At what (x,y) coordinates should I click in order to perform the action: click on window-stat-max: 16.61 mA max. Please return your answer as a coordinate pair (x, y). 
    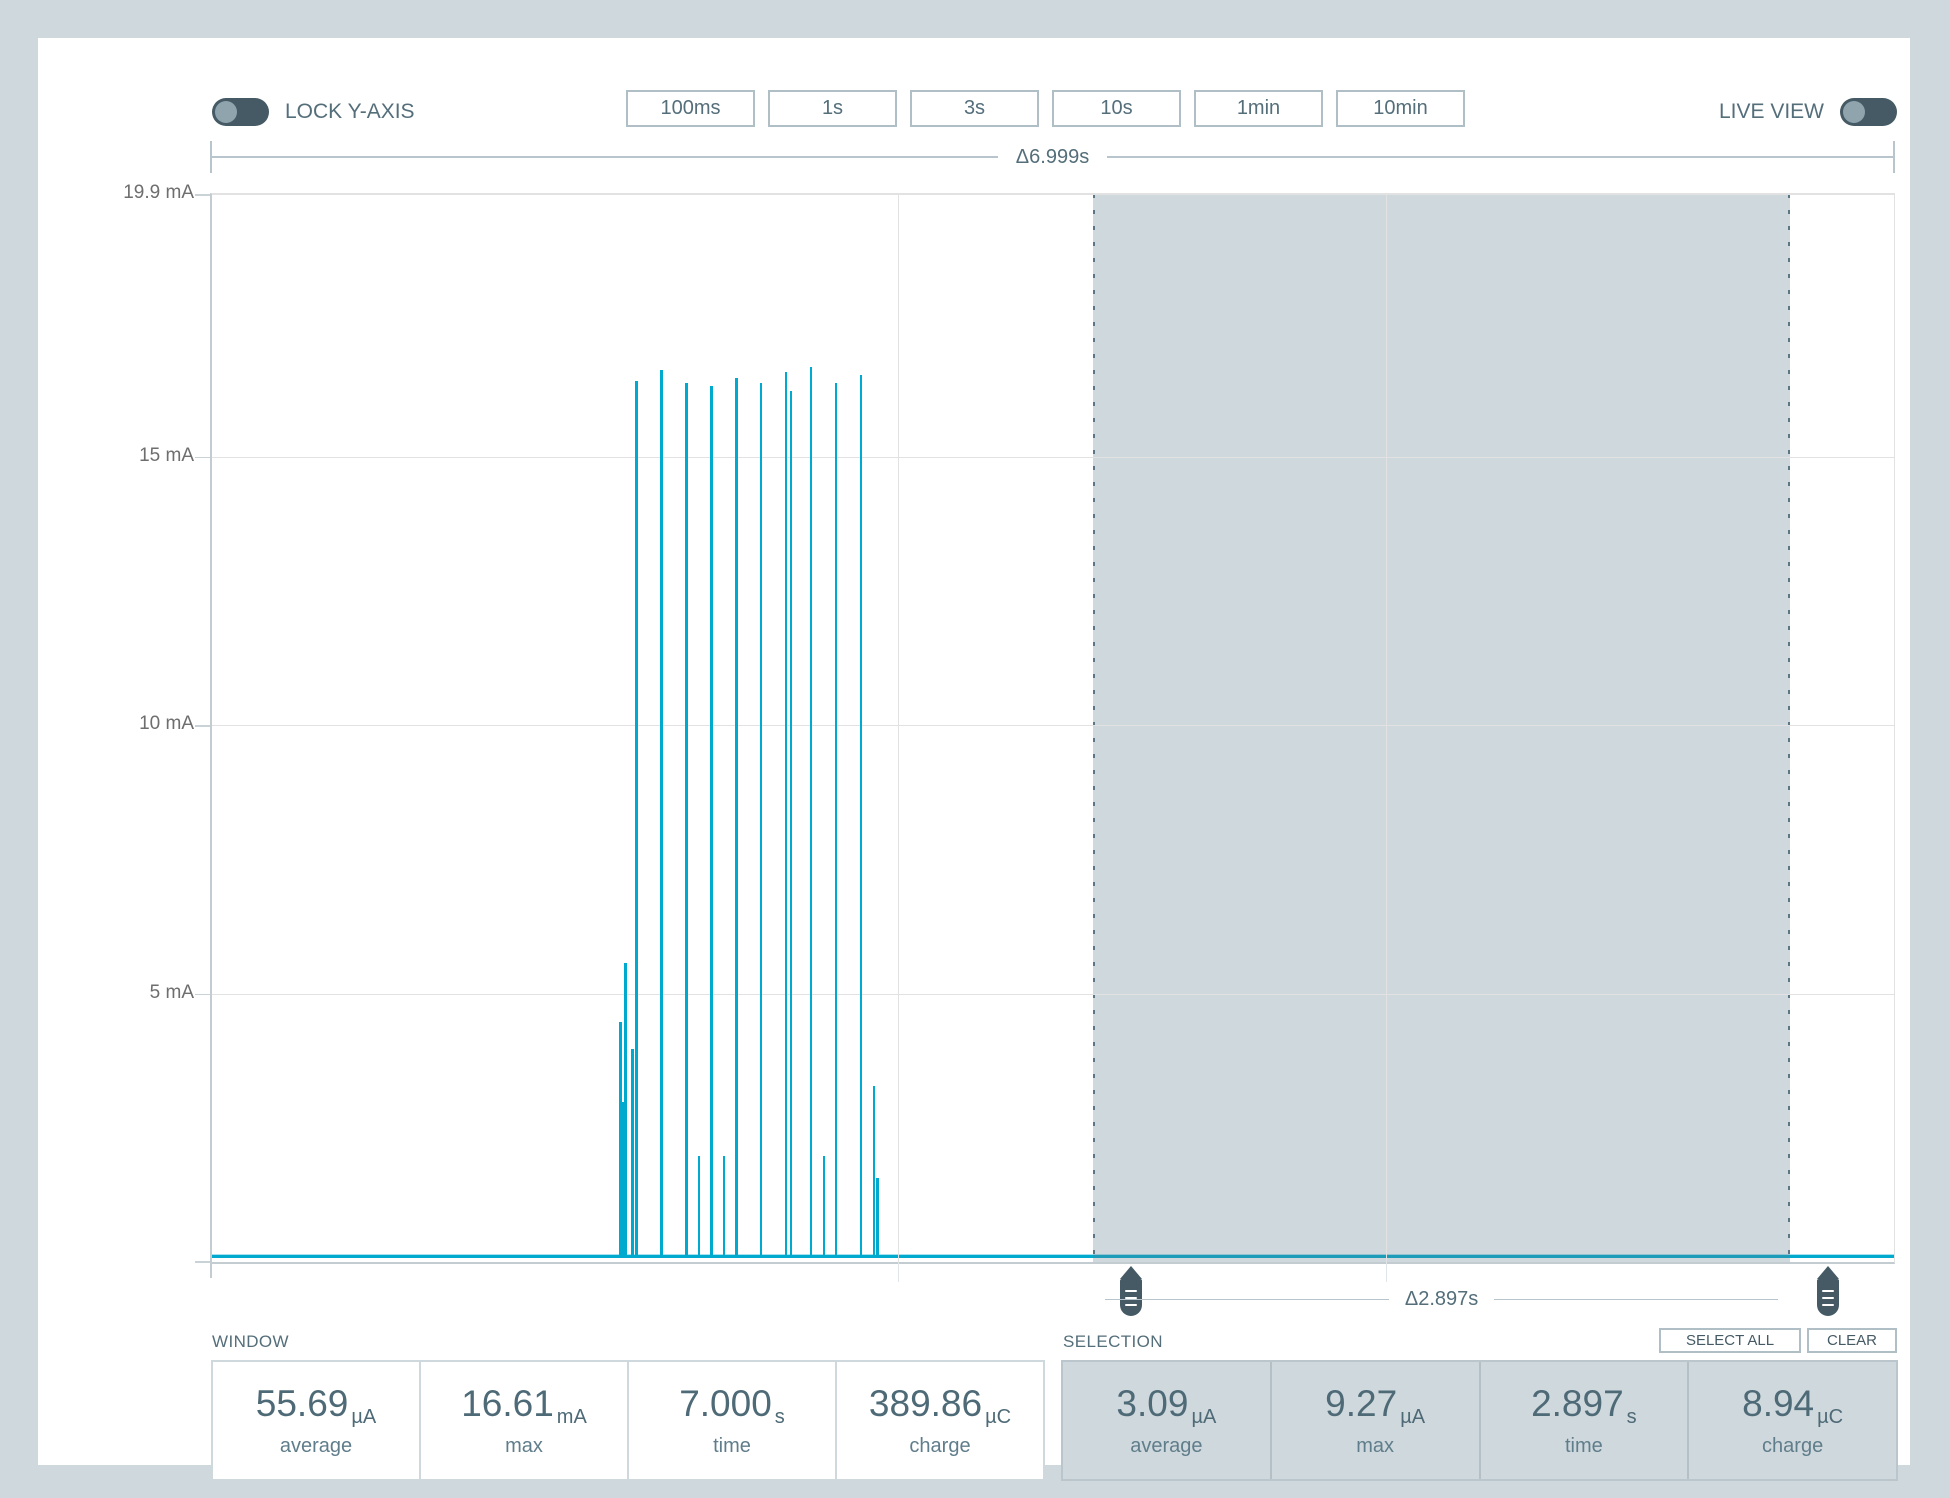
    Looking at the image, I should click on (525, 1420).